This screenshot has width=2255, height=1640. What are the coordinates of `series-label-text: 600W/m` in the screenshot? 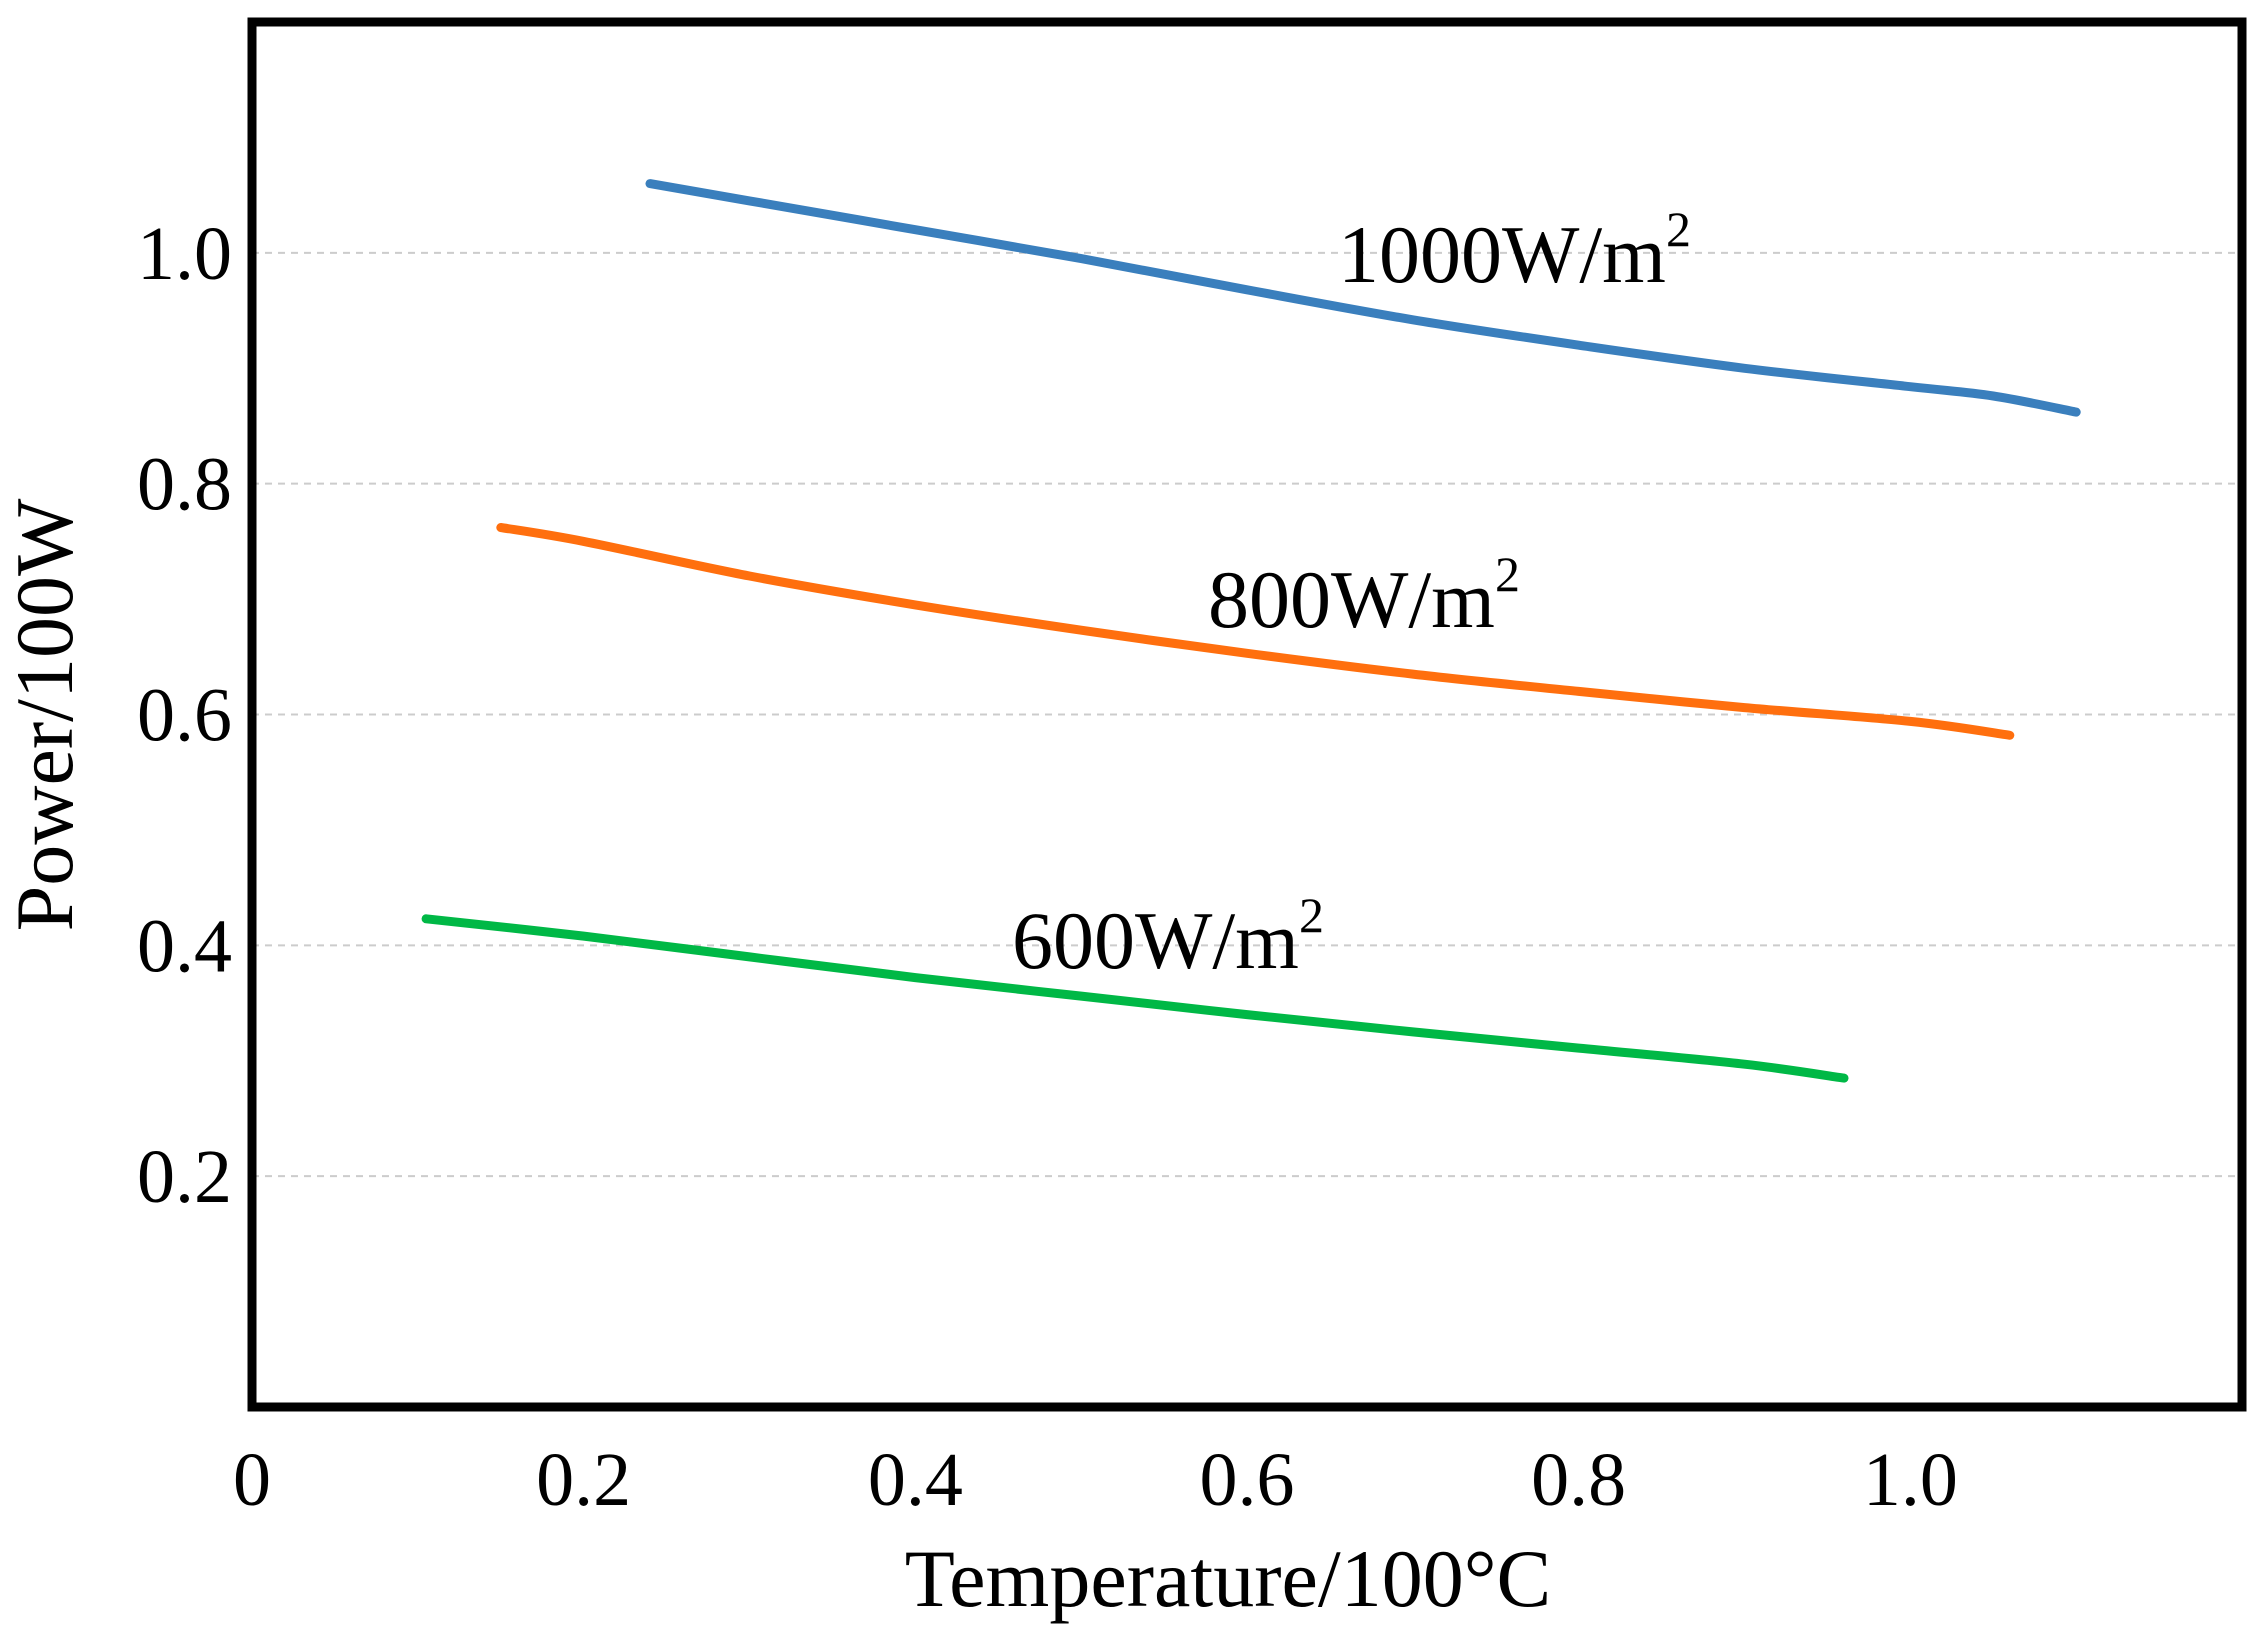 It's located at (1155, 940).